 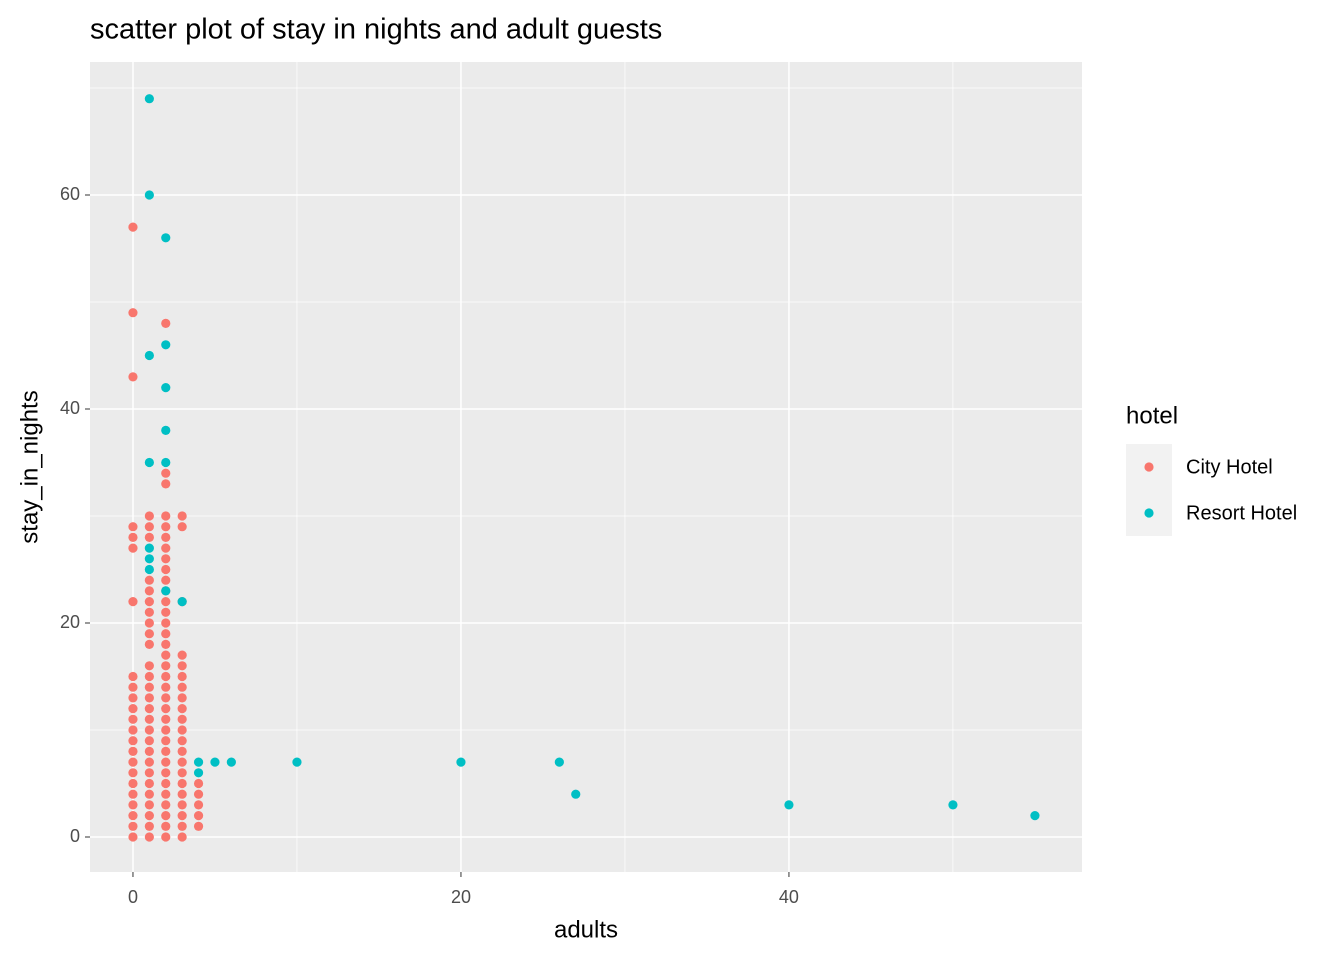 I want to click on y-axis-title: stay_in_nights, so click(x=29, y=466).